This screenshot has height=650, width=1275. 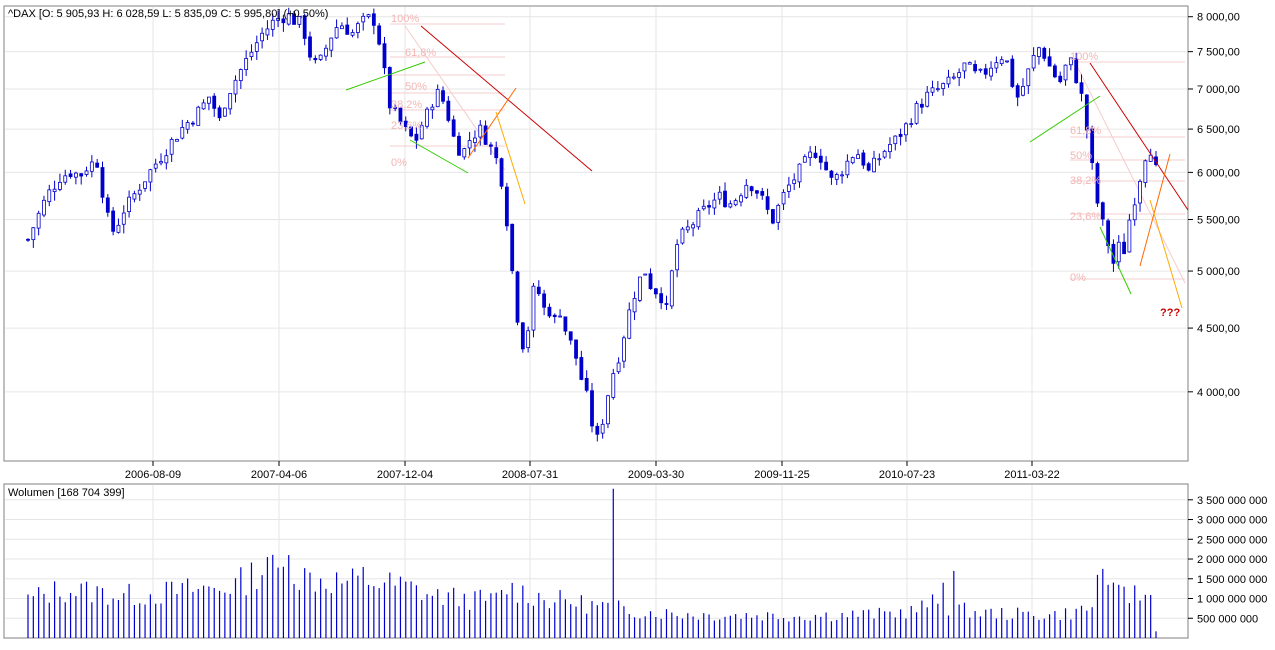 I want to click on fib-level-label: 61,8%, so click(x=420, y=53).